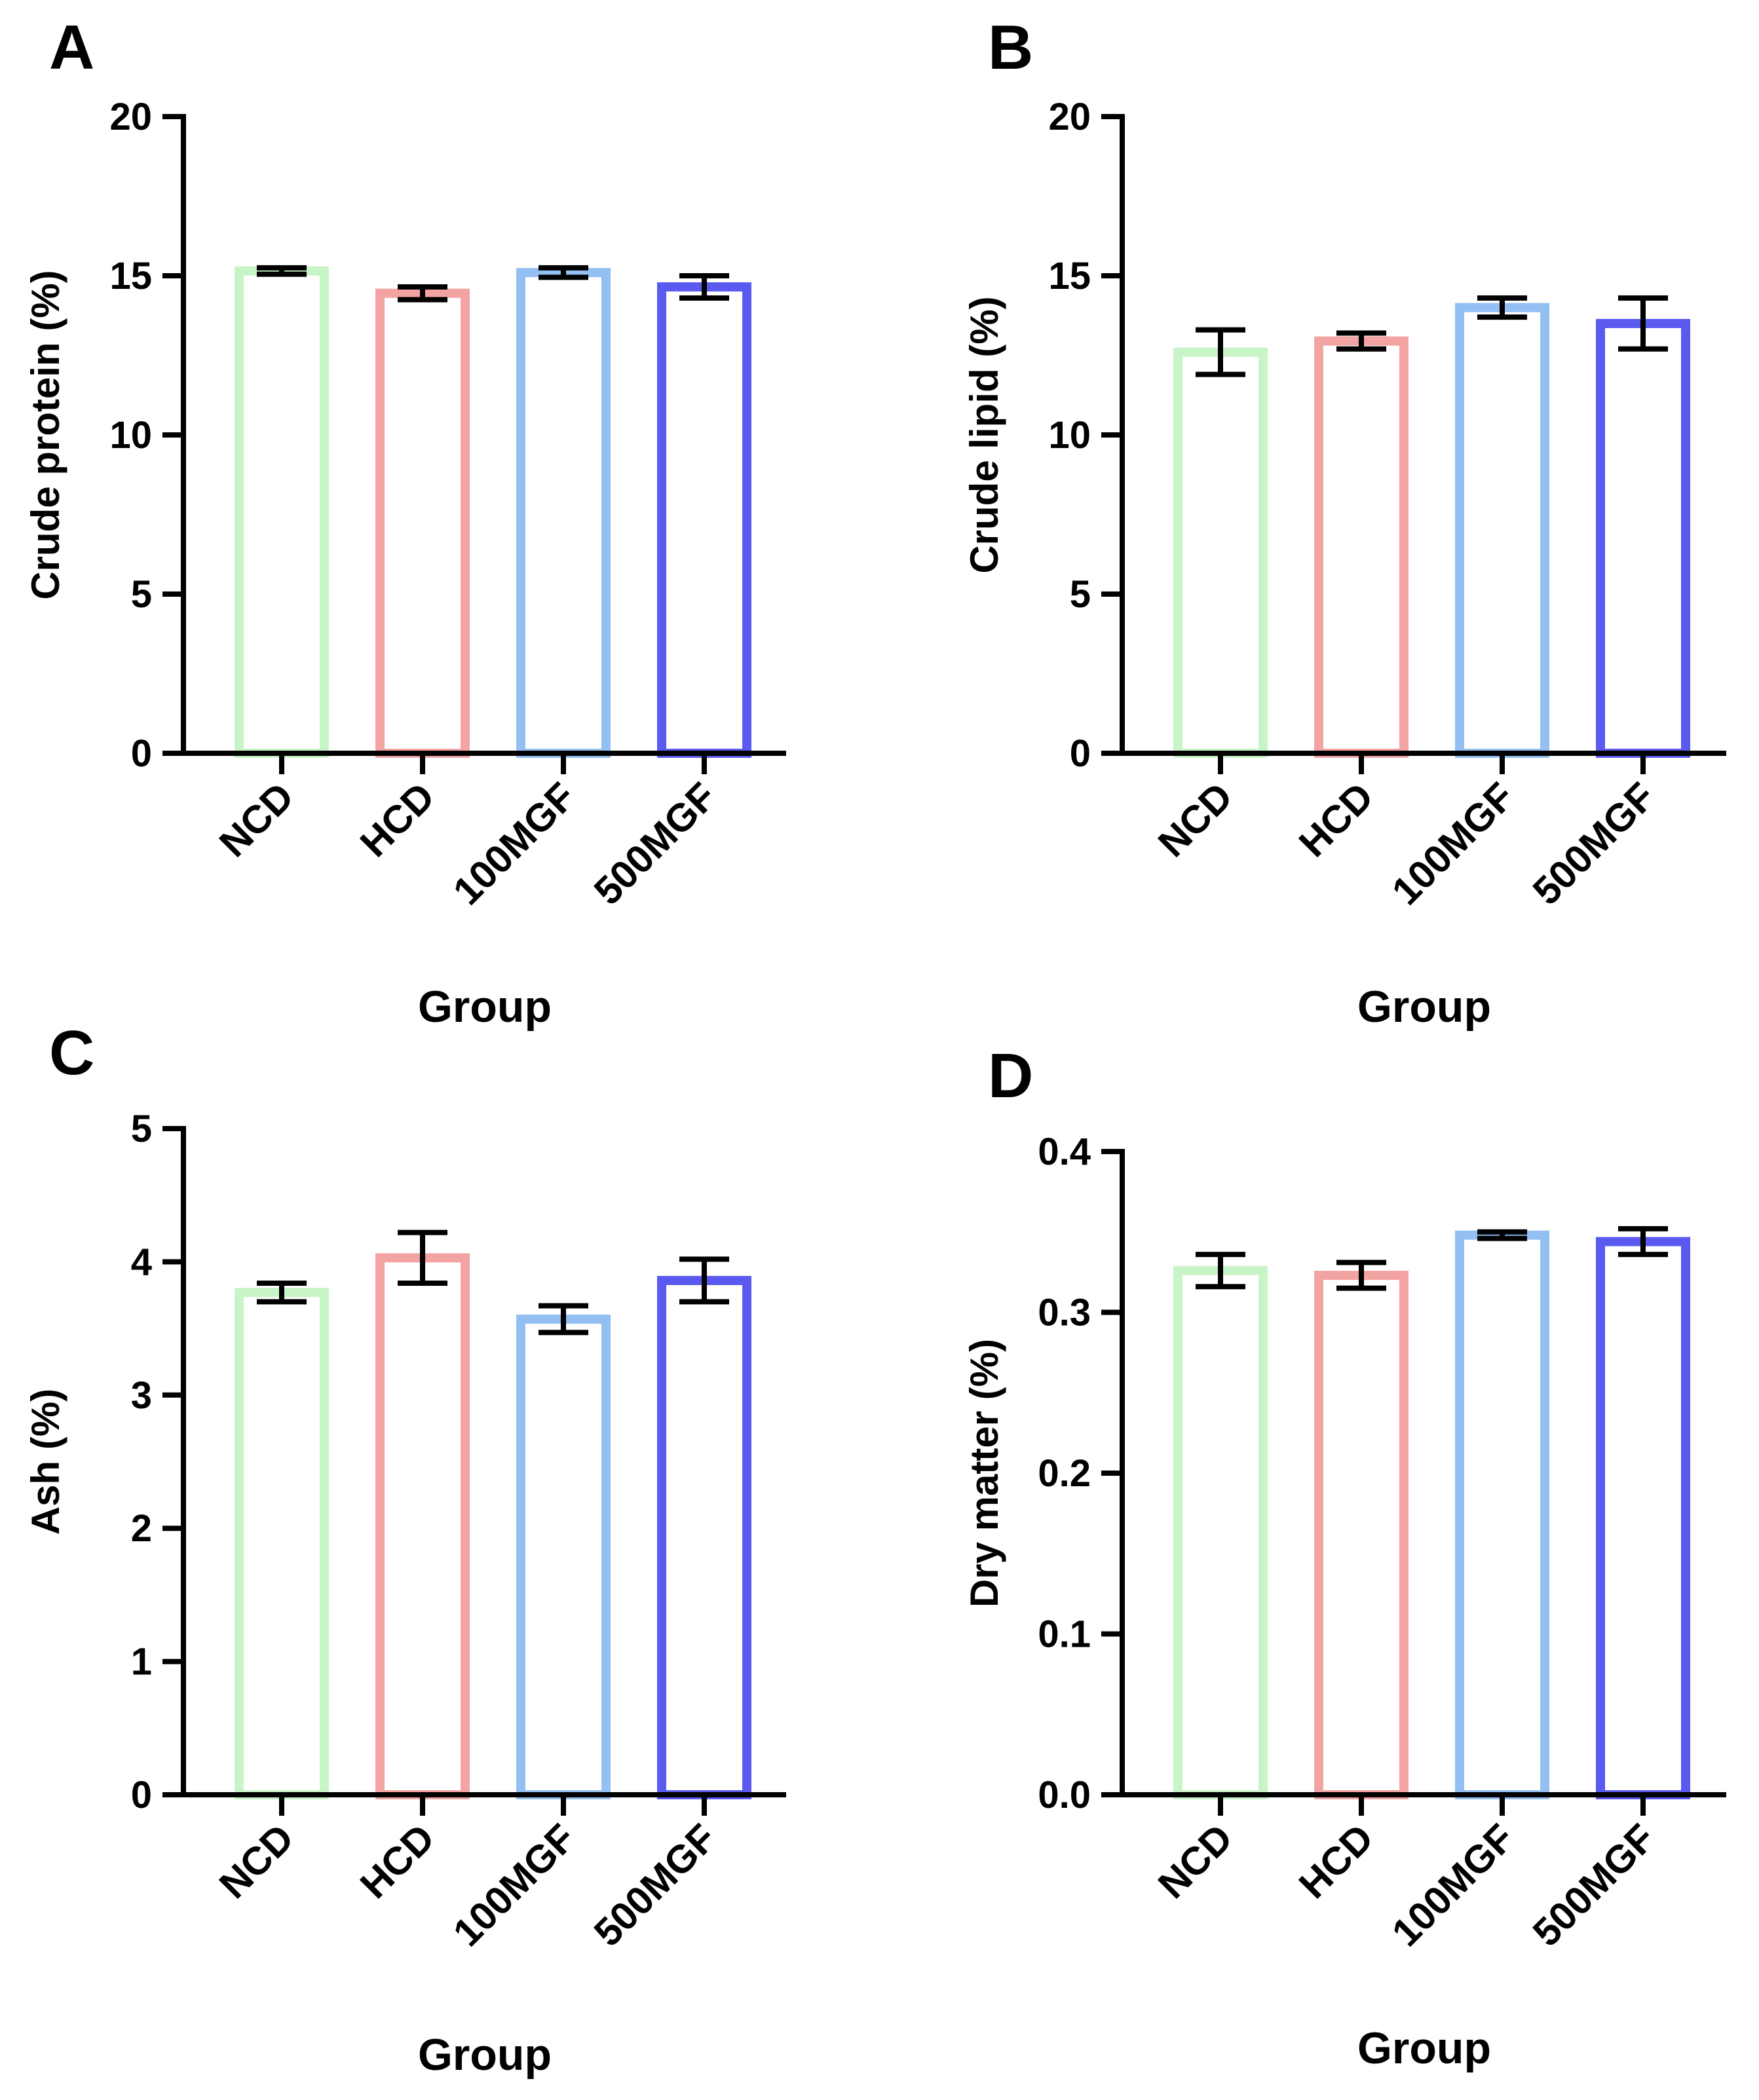  Describe the element at coordinates (141, 1528) in the screenshot. I see `panel-c-y-tick-label: 2` at that location.